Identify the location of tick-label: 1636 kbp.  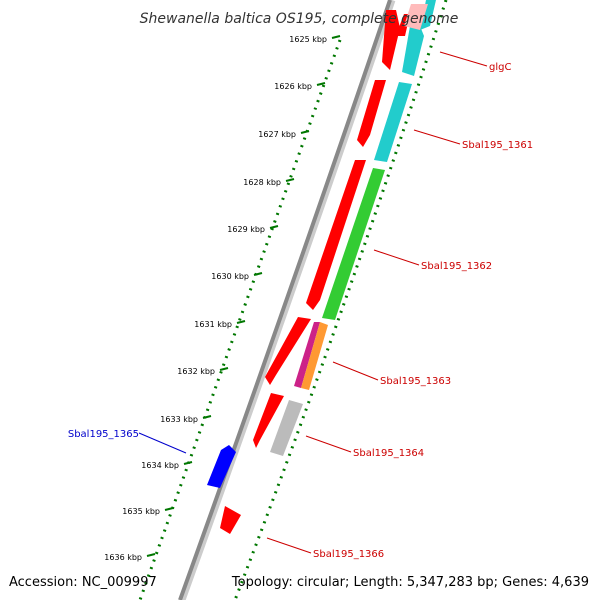
(123, 557).